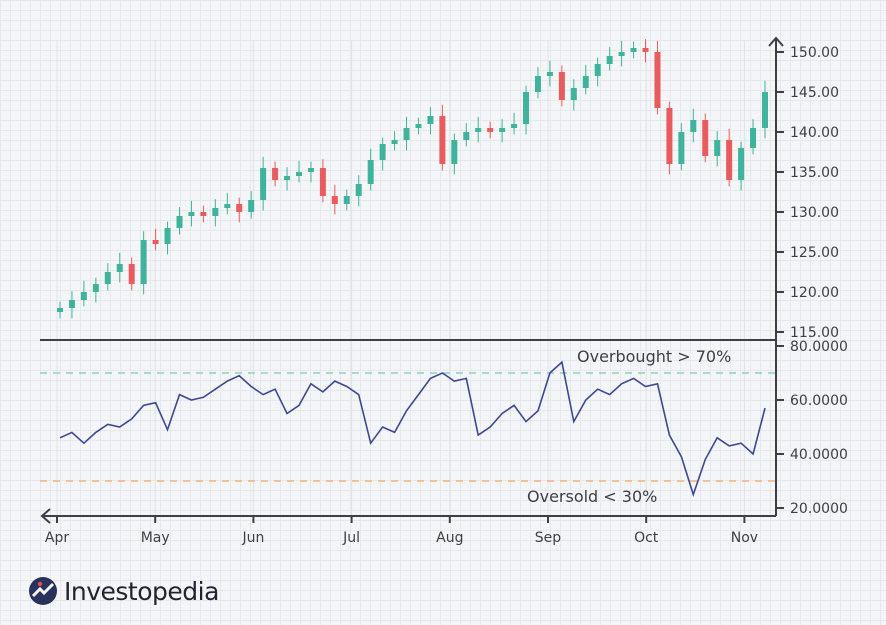 This screenshot has width=886, height=625. What do you see at coordinates (654, 356) in the screenshot?
I see `overbought-label: Overbought > 70%` at bounding box center [654, 356].